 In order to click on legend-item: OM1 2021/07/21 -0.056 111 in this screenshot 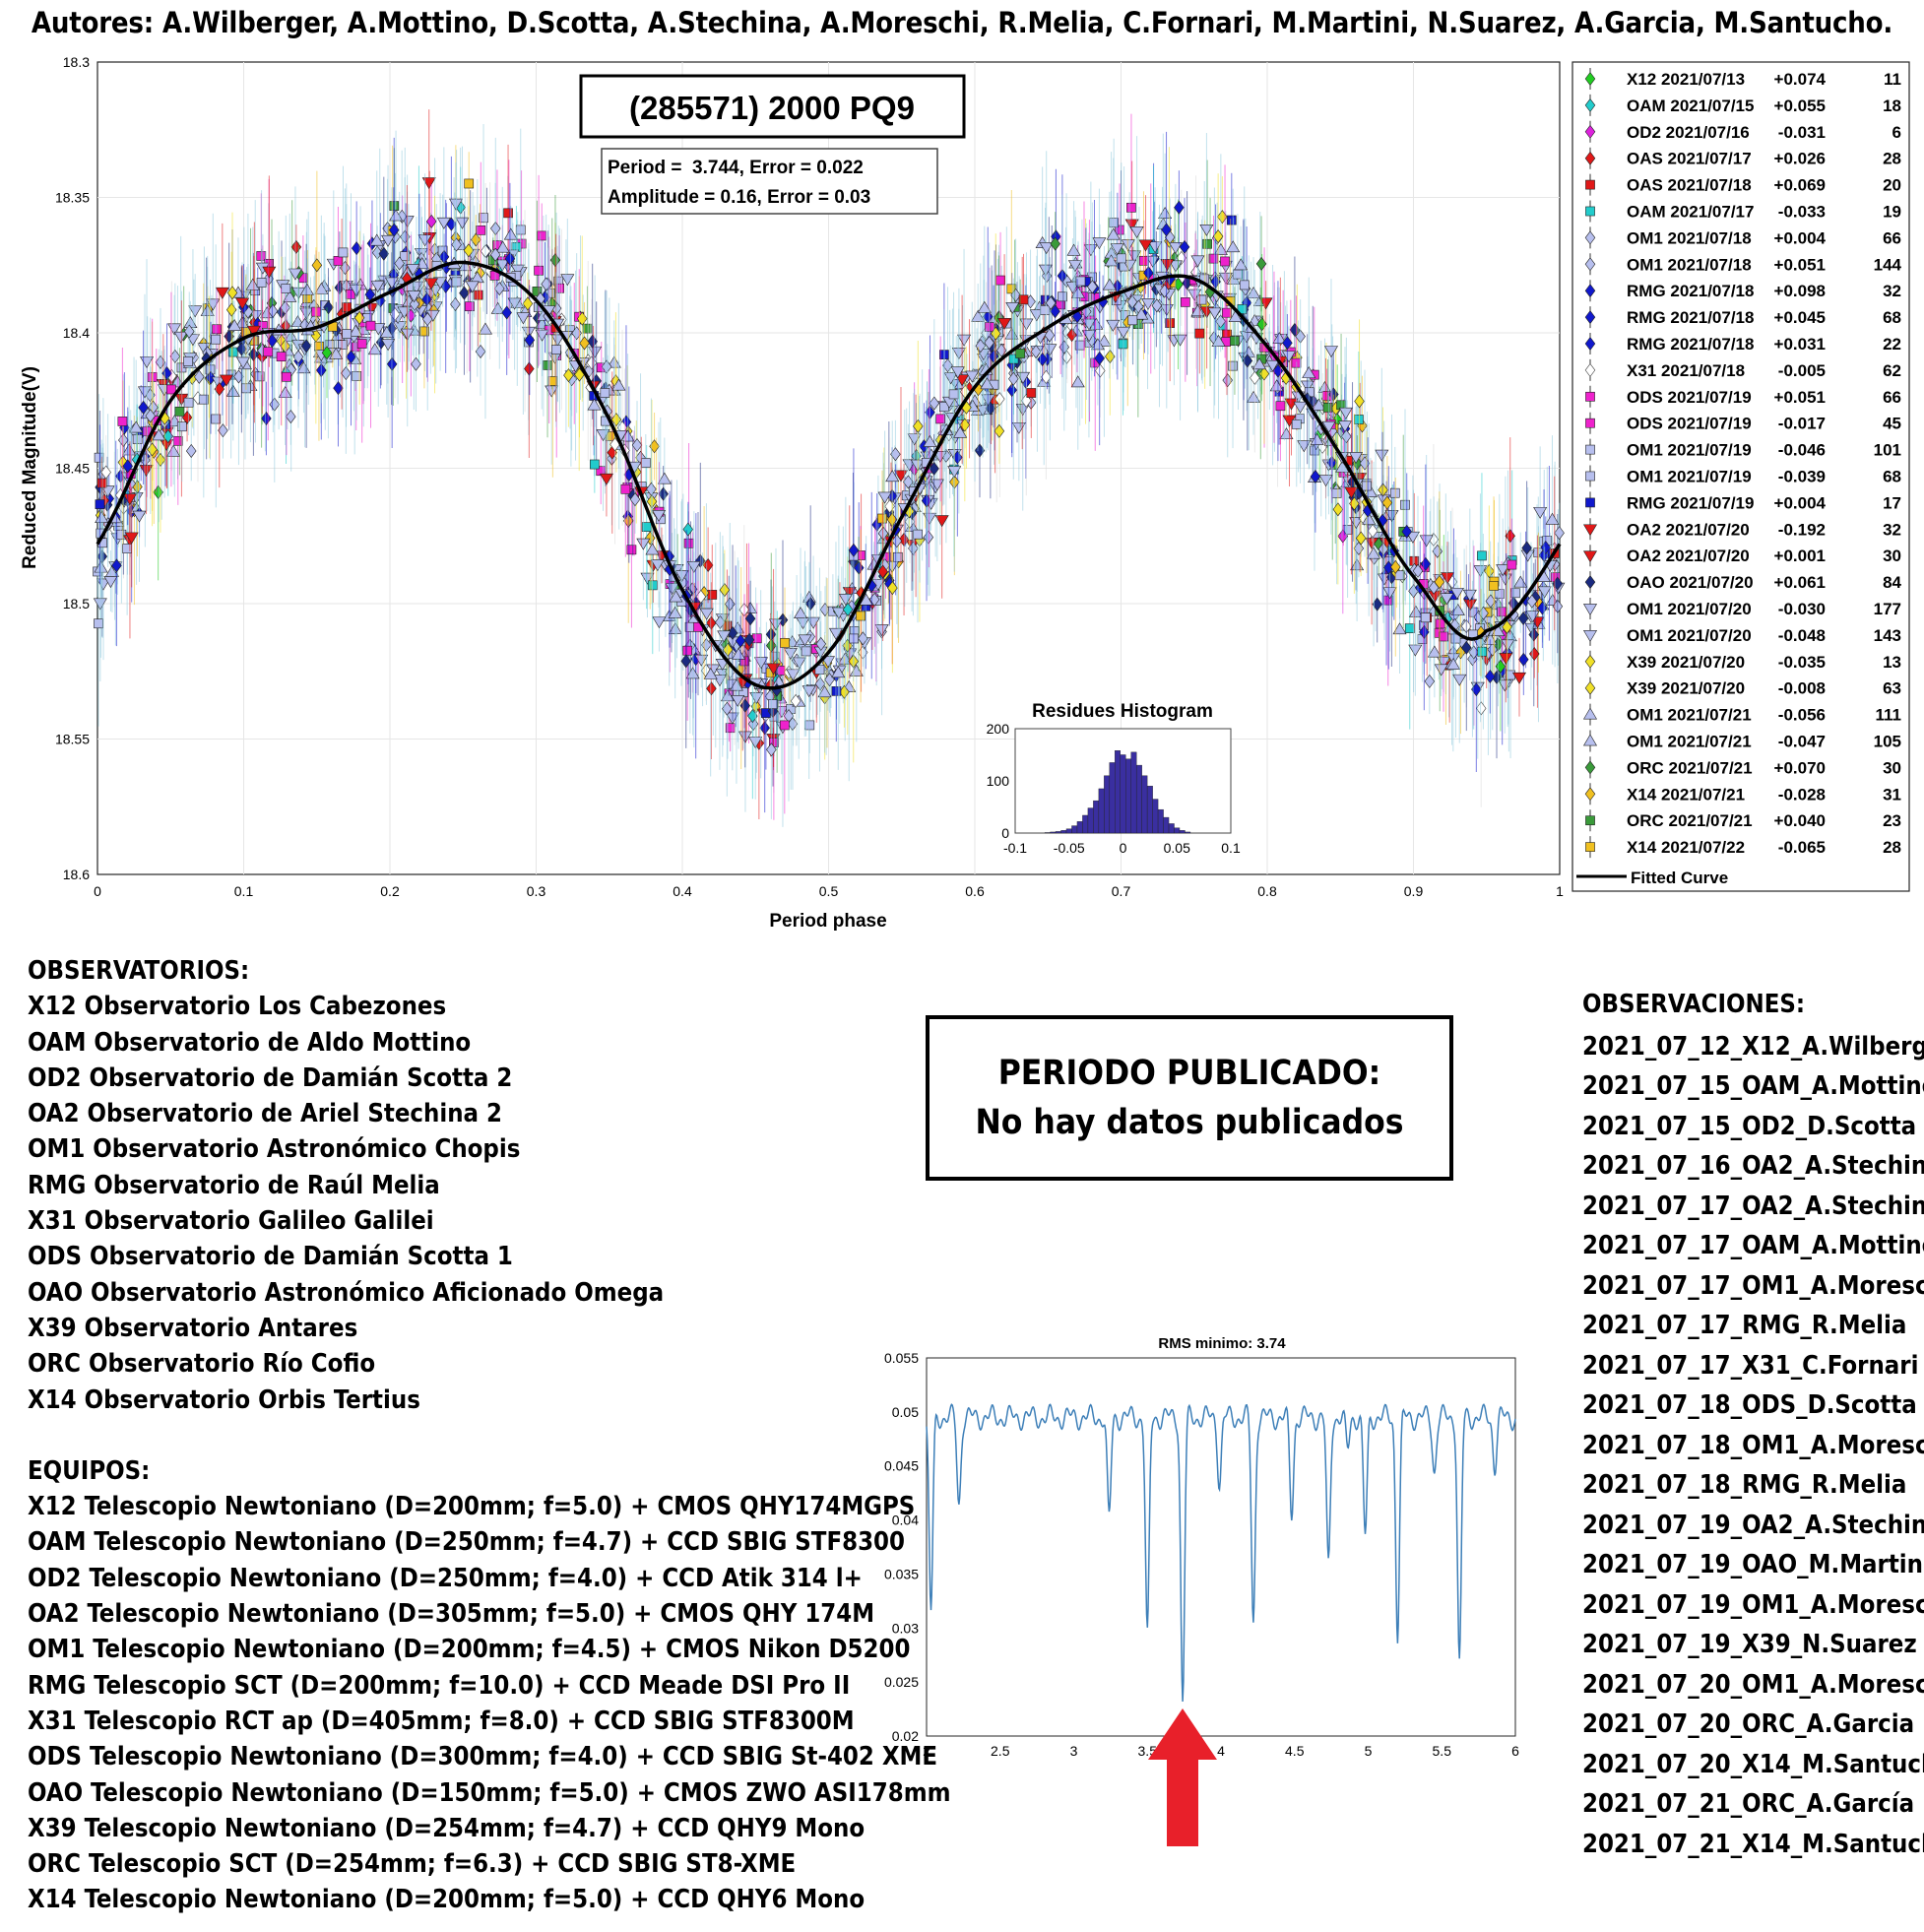, I will do `click(1741, 714)`.